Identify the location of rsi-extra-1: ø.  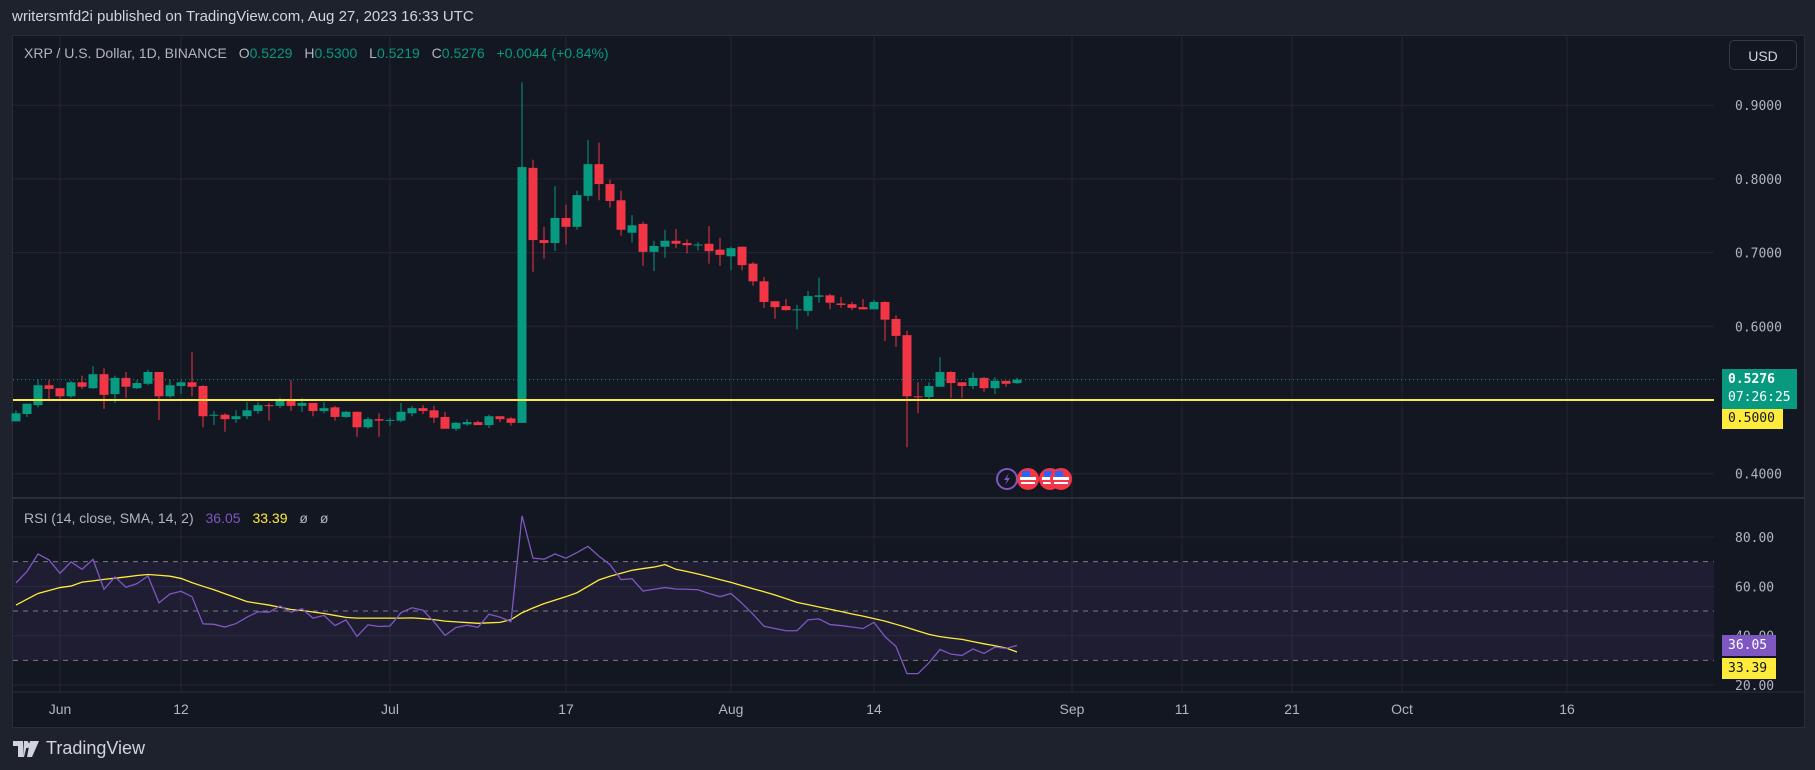
(303, 518).